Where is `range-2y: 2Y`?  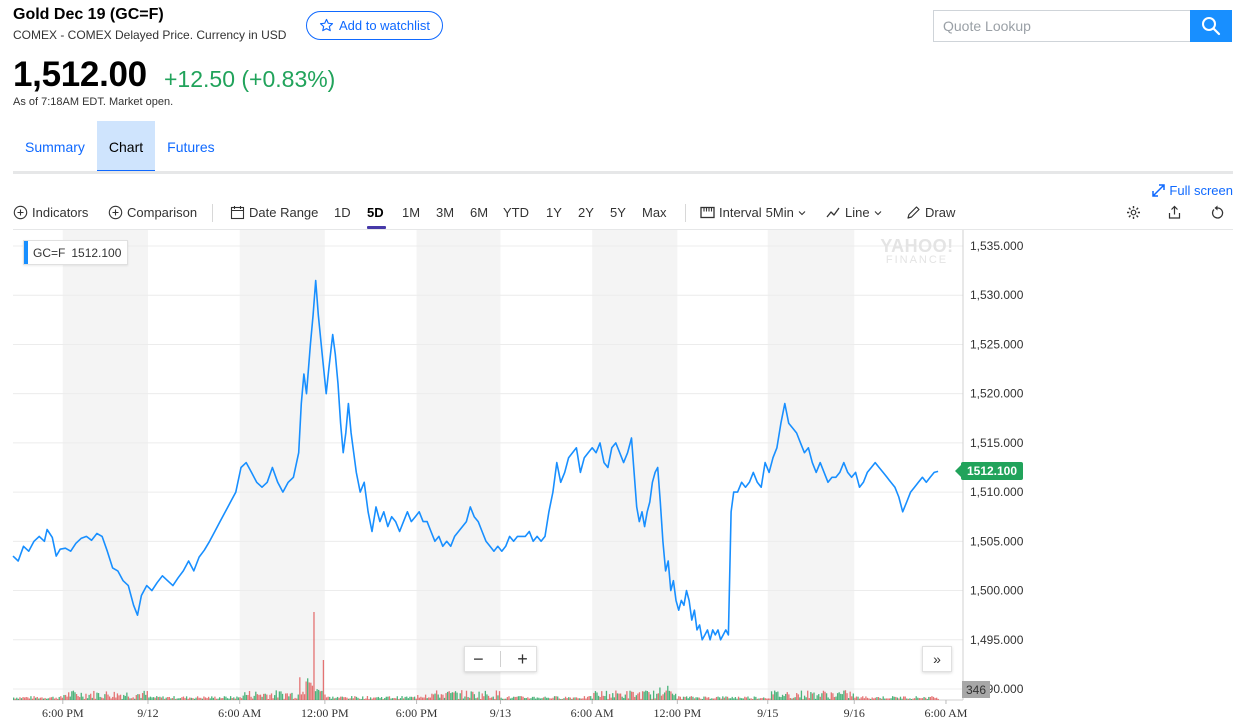 range-2y: 2Y is located at coordinates (586, 212).